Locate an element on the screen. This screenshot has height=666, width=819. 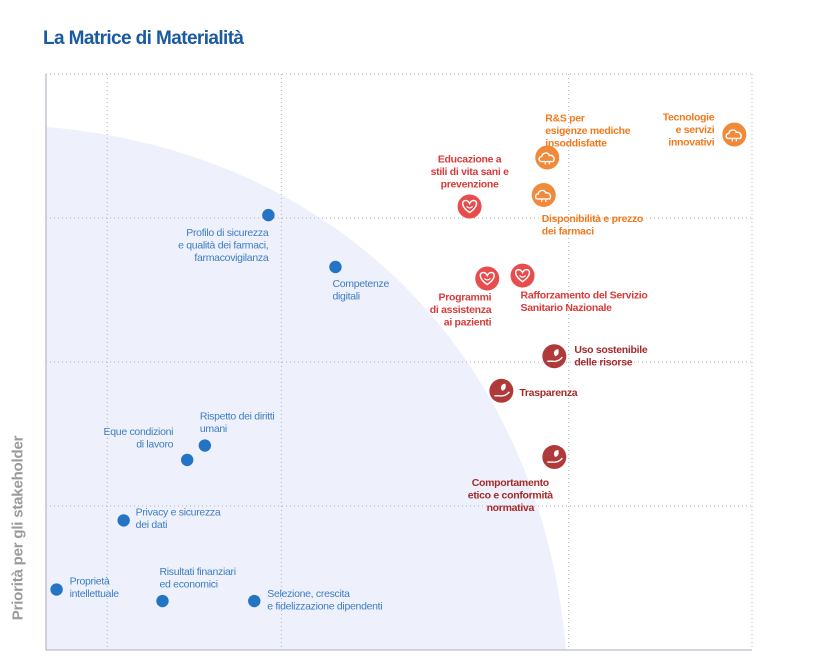
point-label-line: Sanitario Nazionale is located at coordinates (567, 308).